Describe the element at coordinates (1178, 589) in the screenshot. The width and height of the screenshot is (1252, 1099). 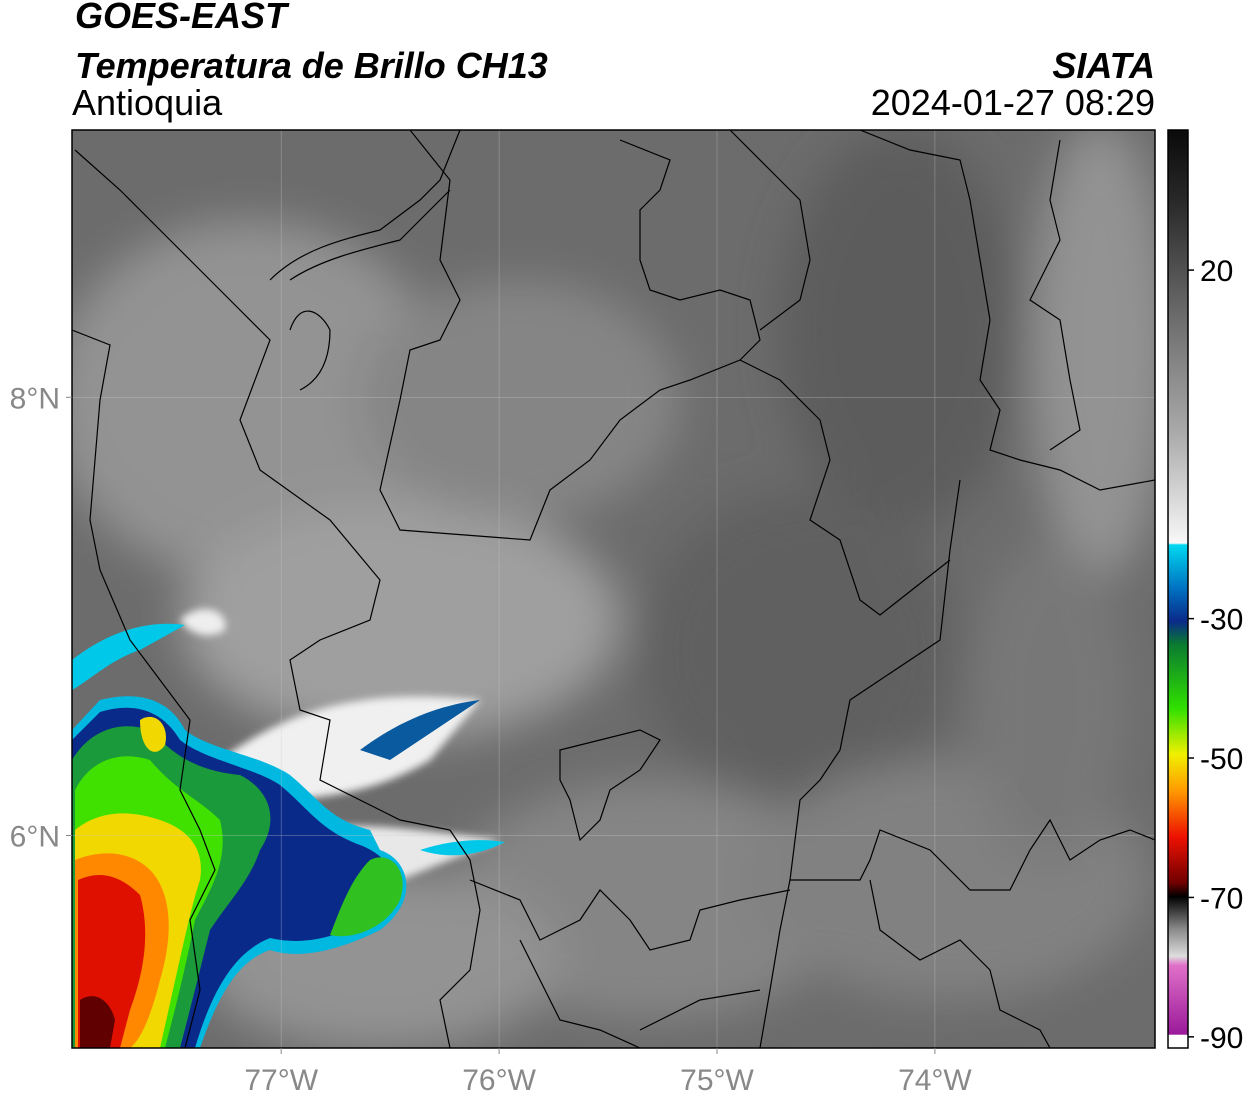
I see `colorbar` at that location.